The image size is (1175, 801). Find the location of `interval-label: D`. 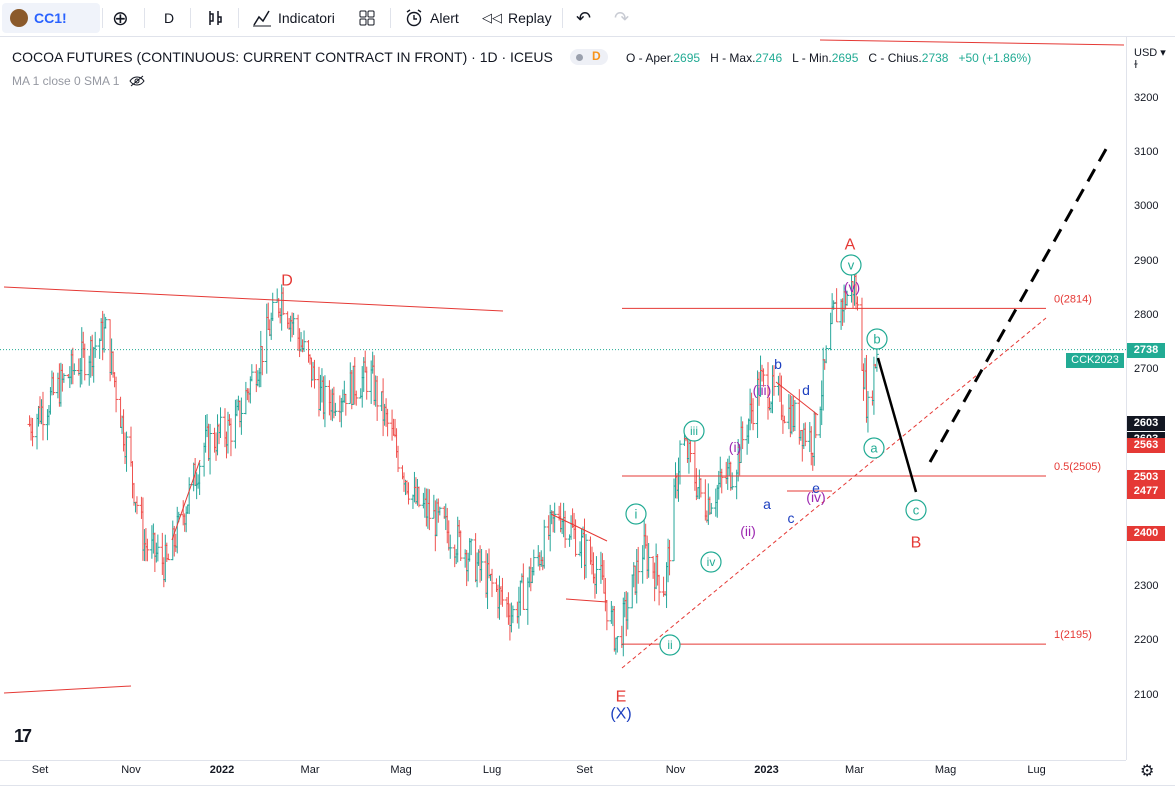

interval-label: D is located at coordinates (169, 18).